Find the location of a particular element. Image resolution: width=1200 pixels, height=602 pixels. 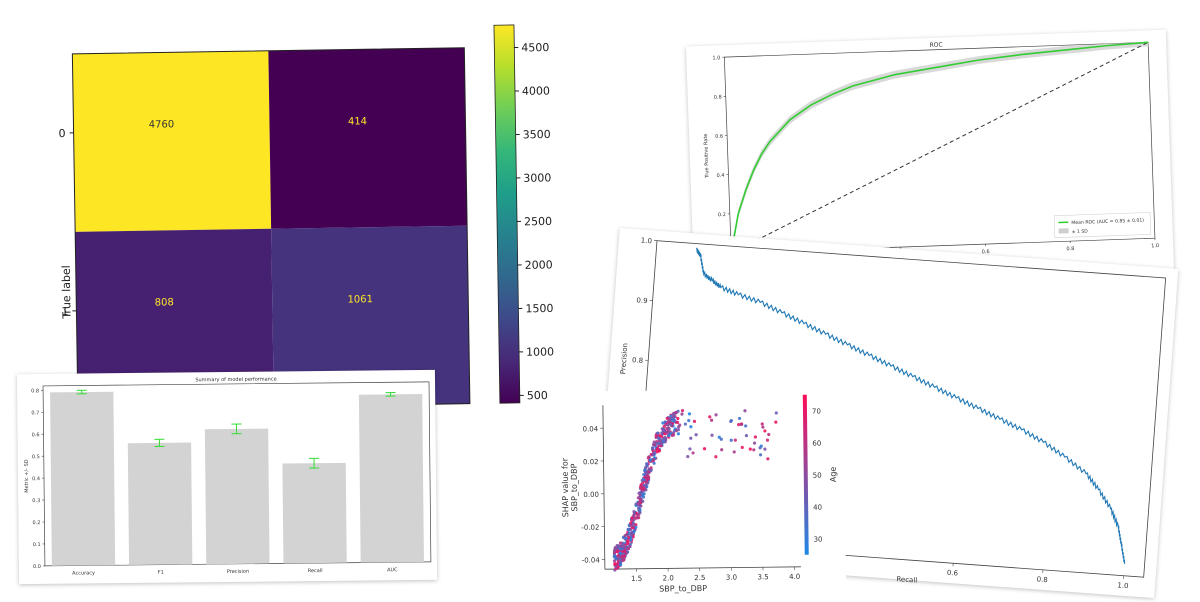

shap-colorbar-label-1: 40 is located at coordinates (817, 508).